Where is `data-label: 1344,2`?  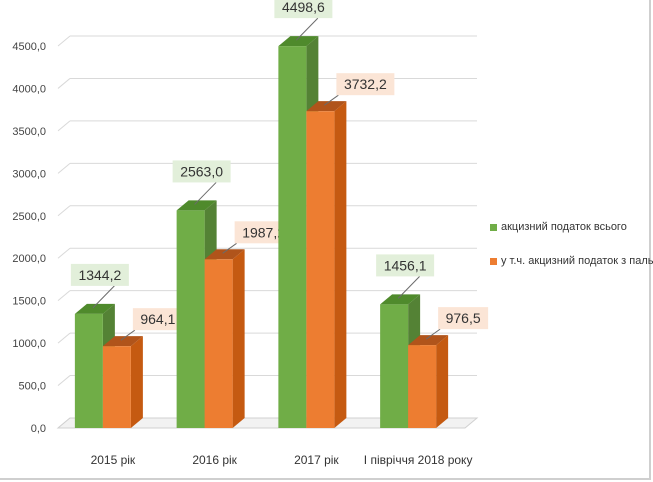 data-label: 1344,2 is located at coordinates (99, 275).